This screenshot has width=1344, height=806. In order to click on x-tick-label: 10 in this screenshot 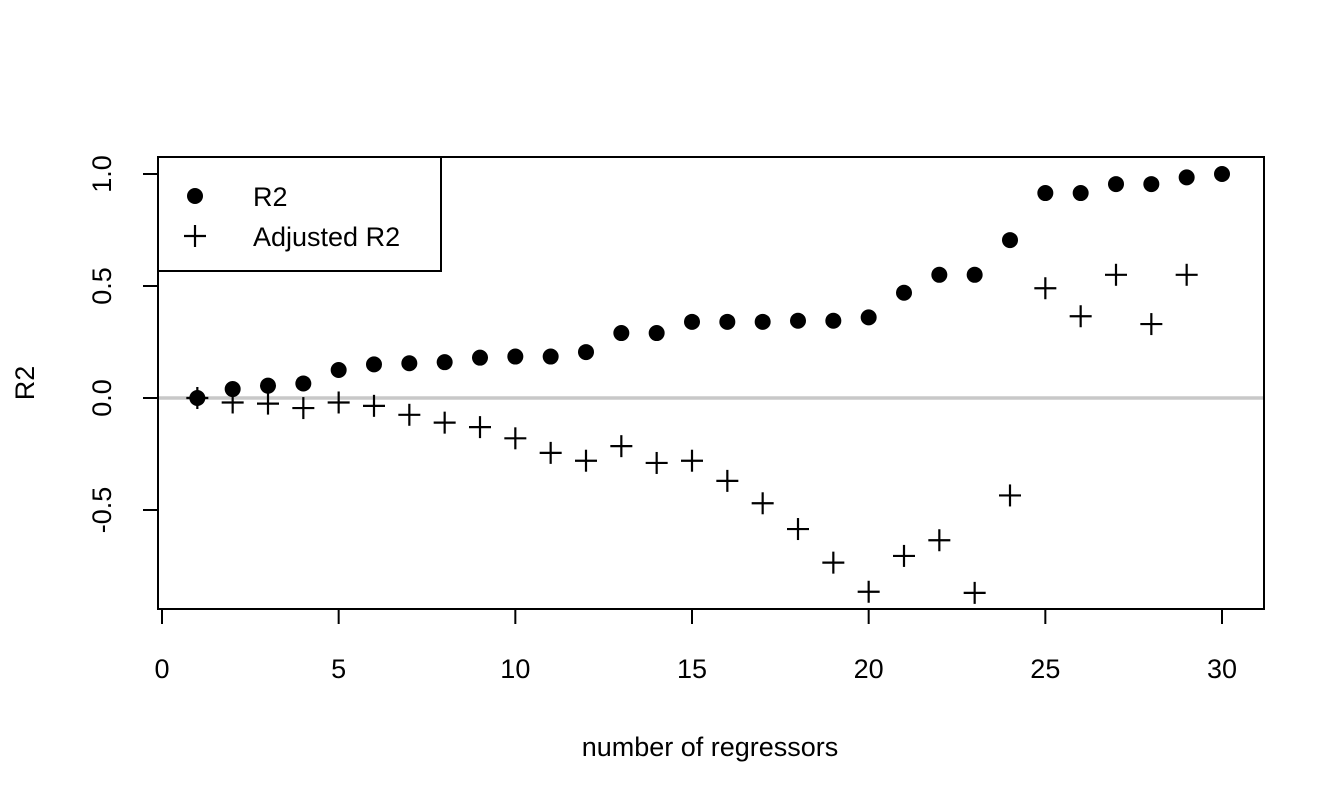, I will do `click(515, 669)`.